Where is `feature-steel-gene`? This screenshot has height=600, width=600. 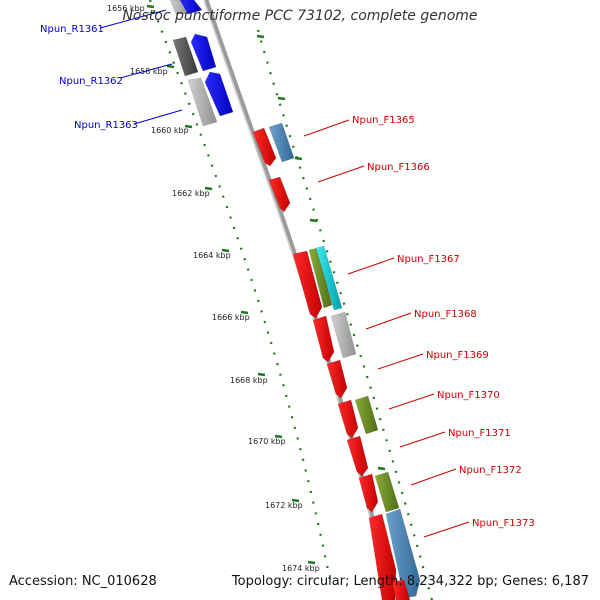
feature-steel-gene is located at coordinates (281, 142).